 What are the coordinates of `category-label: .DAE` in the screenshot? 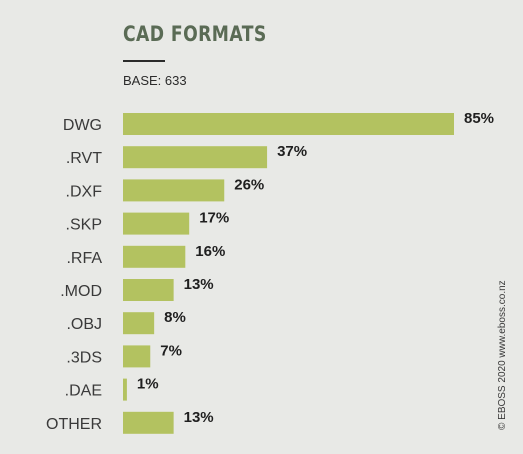 It's located at (83, 391).